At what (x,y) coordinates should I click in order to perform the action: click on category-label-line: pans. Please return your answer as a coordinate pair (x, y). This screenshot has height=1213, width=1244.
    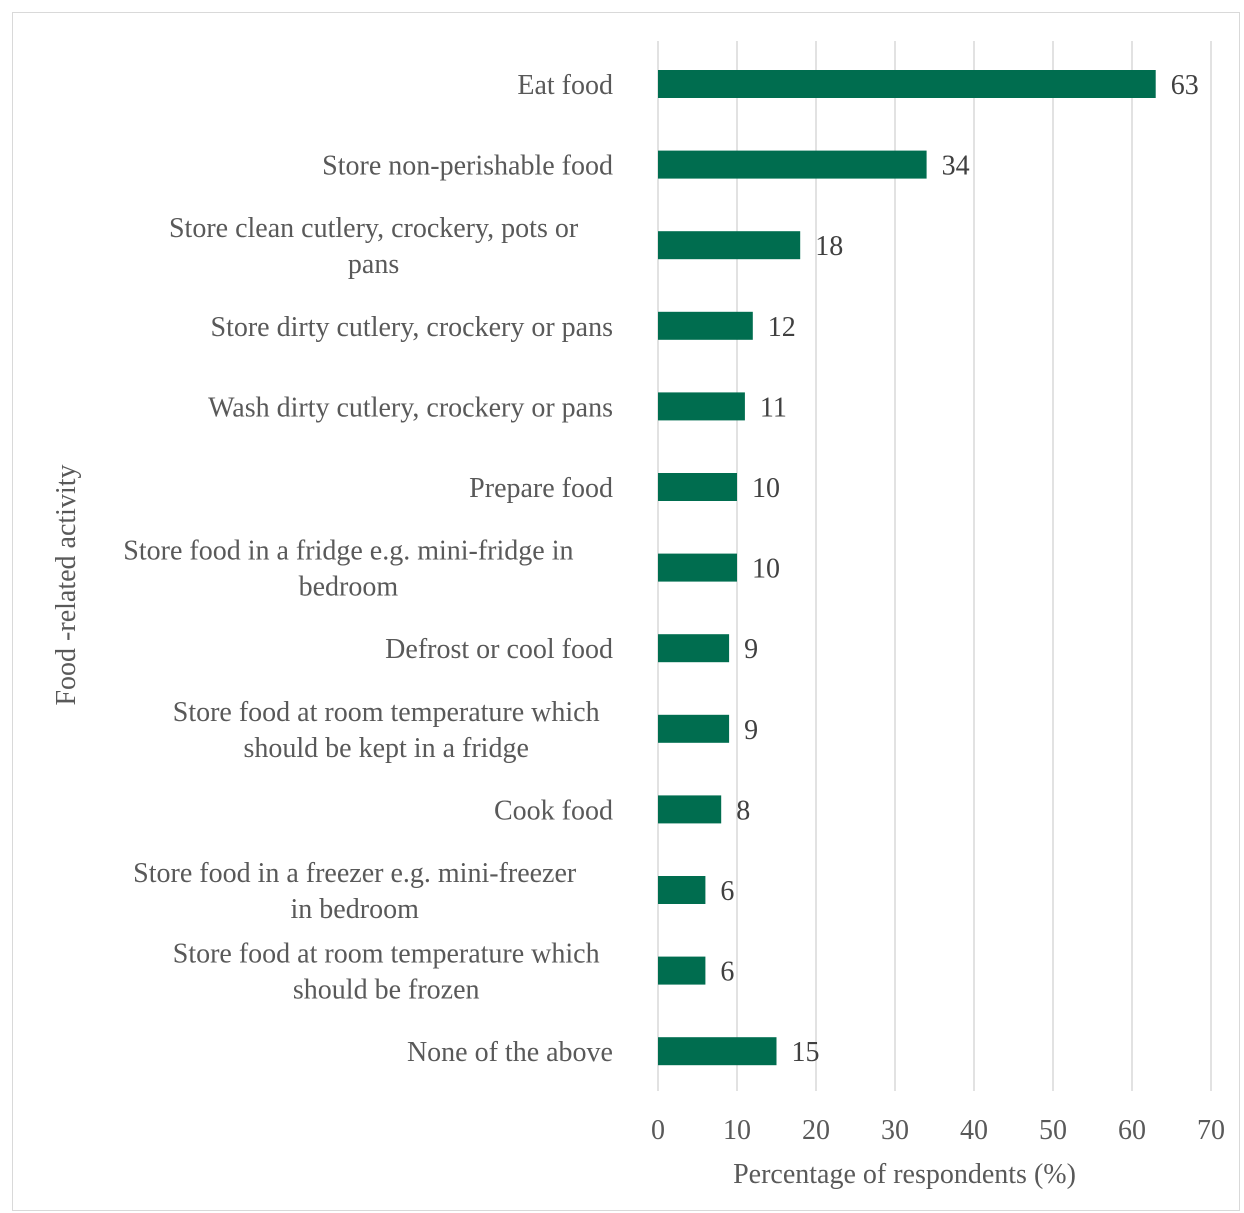
    Looking at the image, I should click on (373, 264).